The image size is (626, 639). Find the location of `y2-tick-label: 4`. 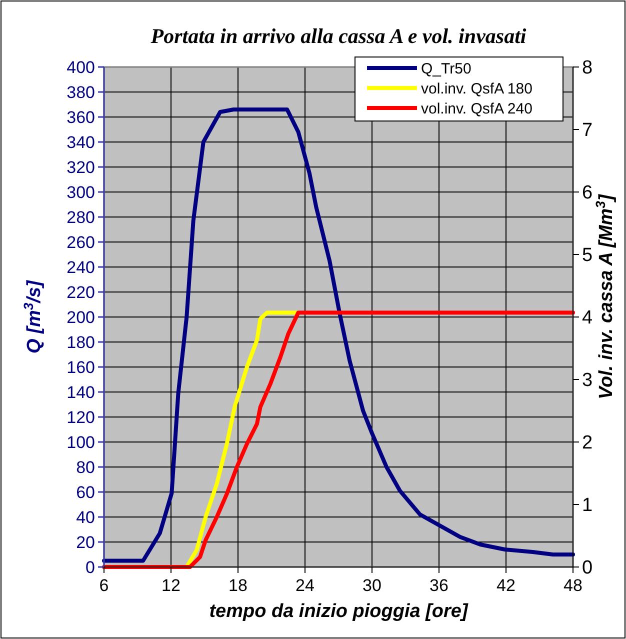

y2-tick-label: 4 is located at coordinates (587, 318).